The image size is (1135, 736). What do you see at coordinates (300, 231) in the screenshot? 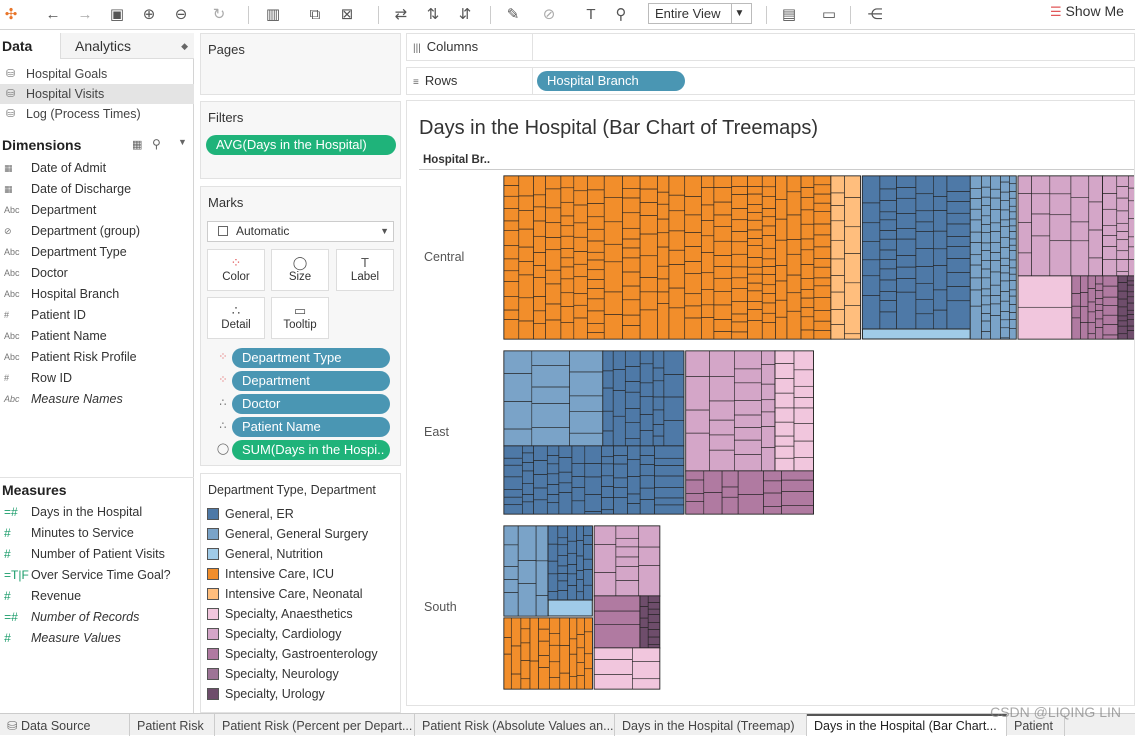
I see `mark-type-select: Automatic ▼` at bounding box center [300, 231].